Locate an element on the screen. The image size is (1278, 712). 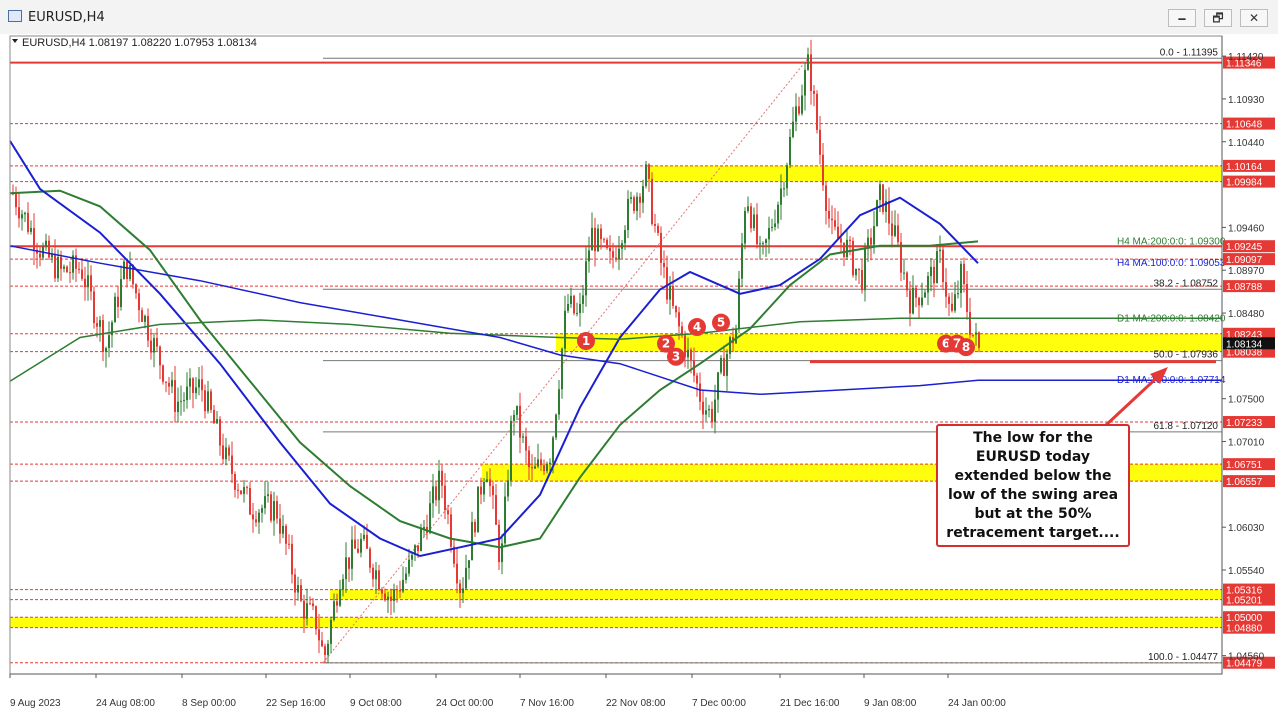
swing-marker-5: 5 is located at coordinates (721, 322).